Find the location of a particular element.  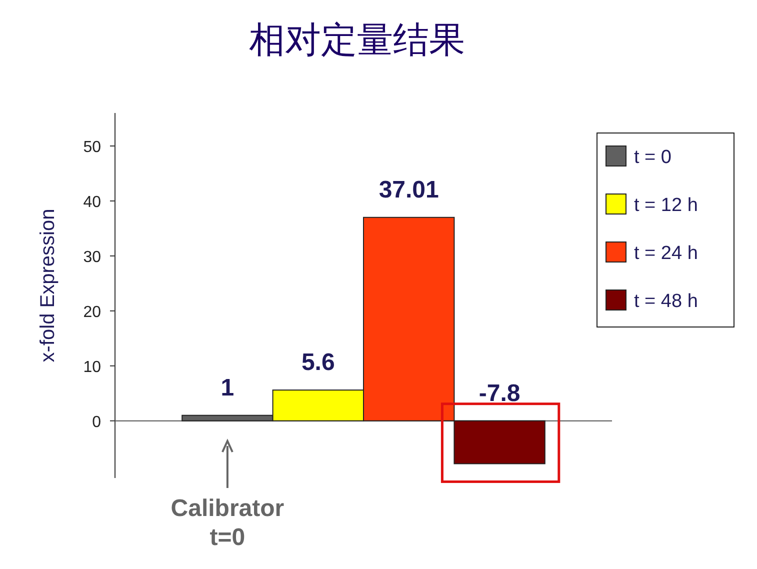

chart-title: 相对定量结果 is located at coordinates (357, 40).